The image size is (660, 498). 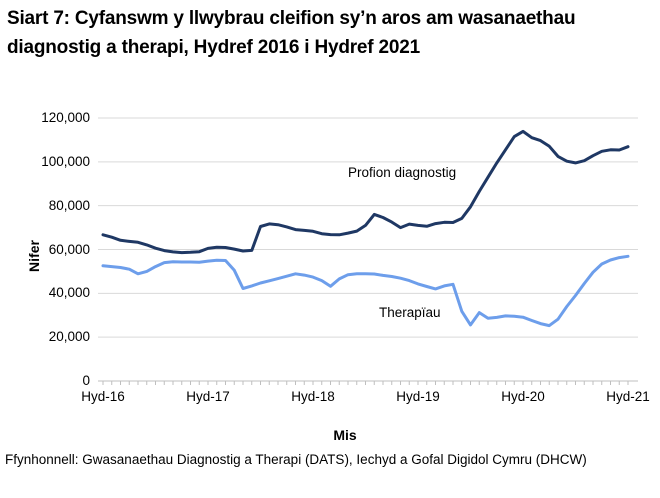 I want to click on y-tick-label: 80,000, so click(x=69, y=205).